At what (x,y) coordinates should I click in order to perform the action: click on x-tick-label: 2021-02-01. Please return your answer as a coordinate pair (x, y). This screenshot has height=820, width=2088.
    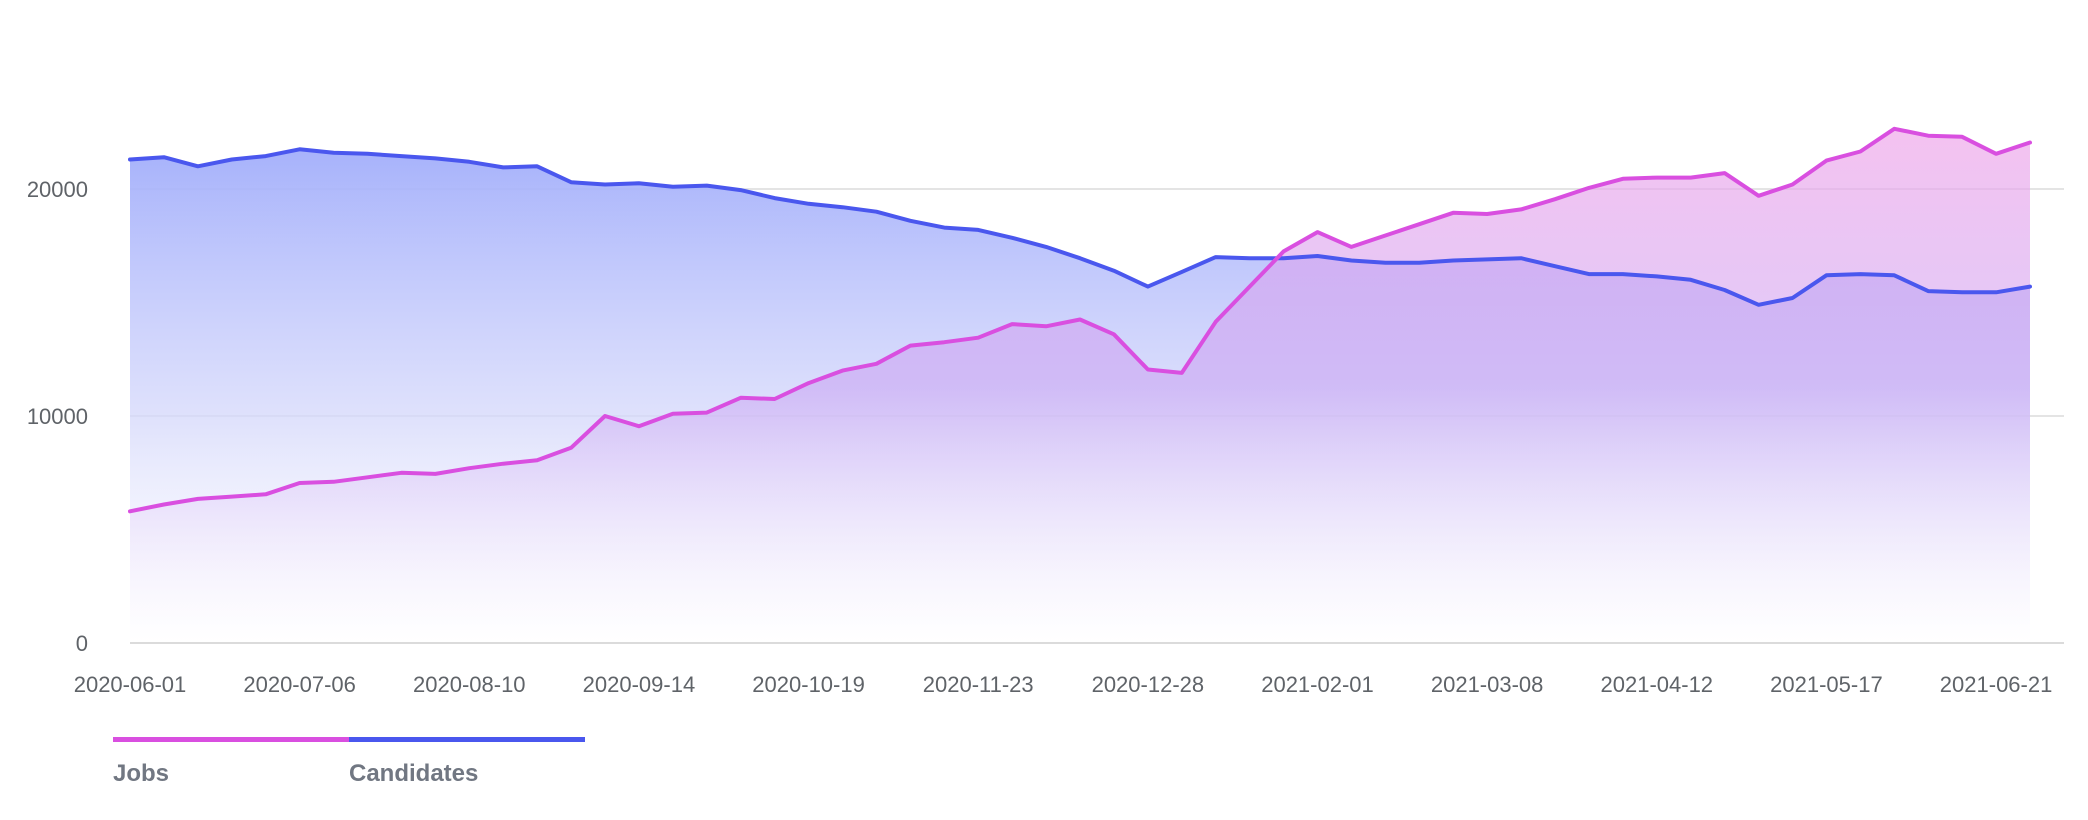
    Looking at the image, I should click on (1317, 684).